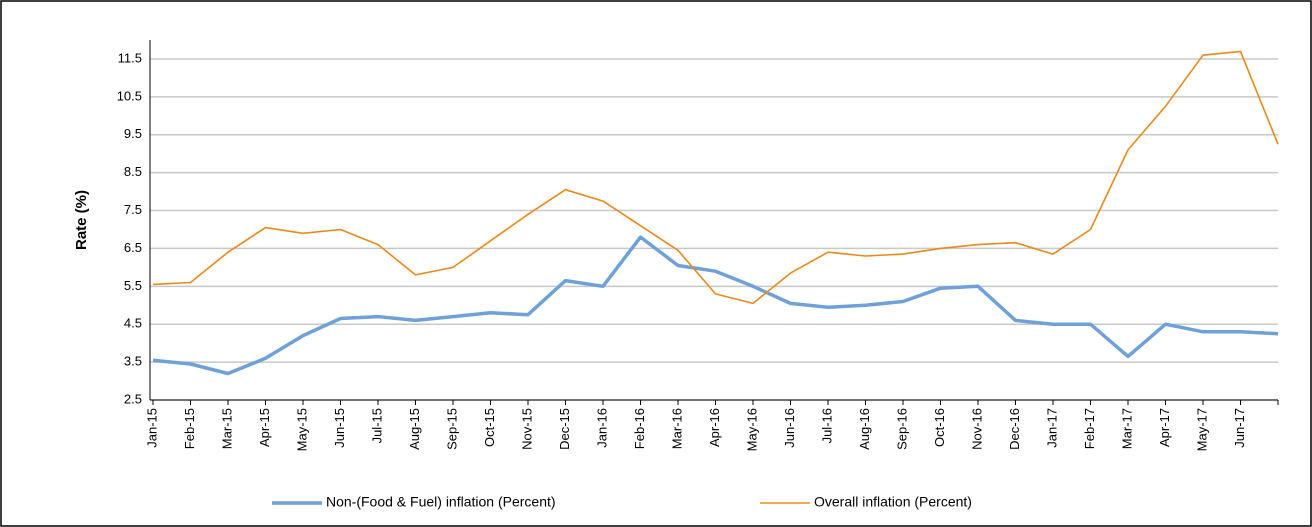 The width and height of the screenshot is (1312, 527). Describe the element at coordinates (133, 133) in the screenshot. I see `y-tick-label: 9.5` at that location.